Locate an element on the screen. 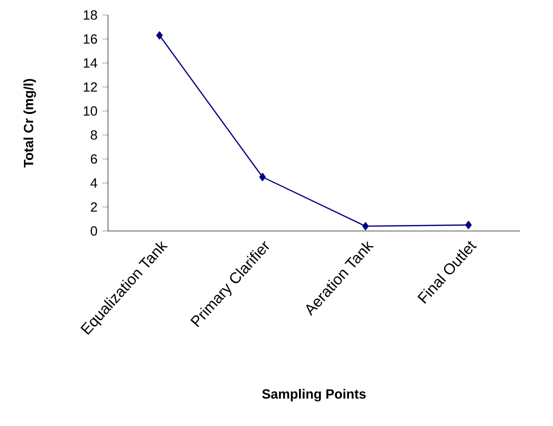 This screenshot has height=426, width=553. y-tick-label: 12 is located at coordinates (90, 87).